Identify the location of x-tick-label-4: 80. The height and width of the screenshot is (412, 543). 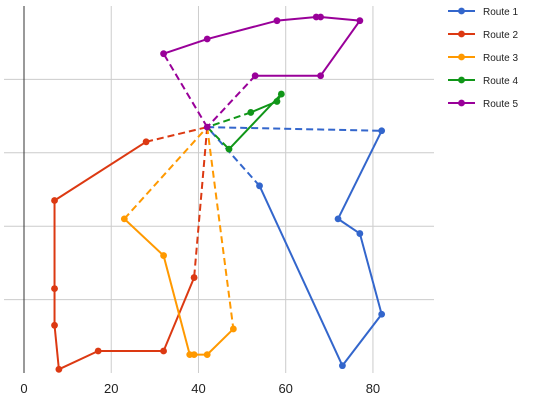
(373, 388).